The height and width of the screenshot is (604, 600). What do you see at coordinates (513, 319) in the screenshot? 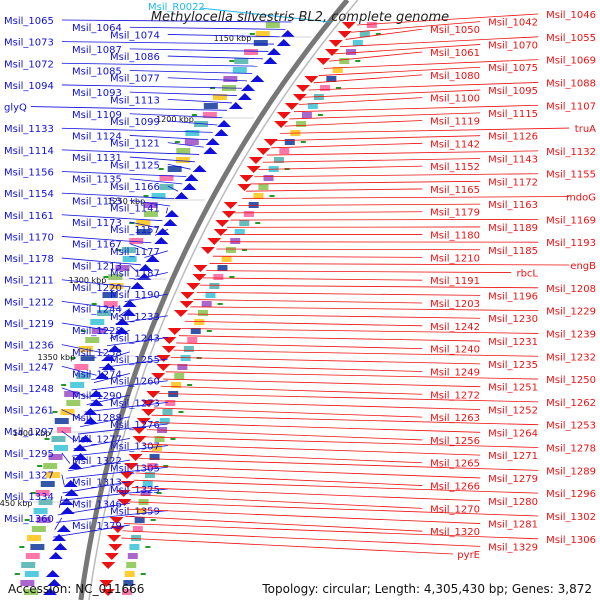
I see `gene-label-right: Msil_1230` at bounding box center [513, 319].